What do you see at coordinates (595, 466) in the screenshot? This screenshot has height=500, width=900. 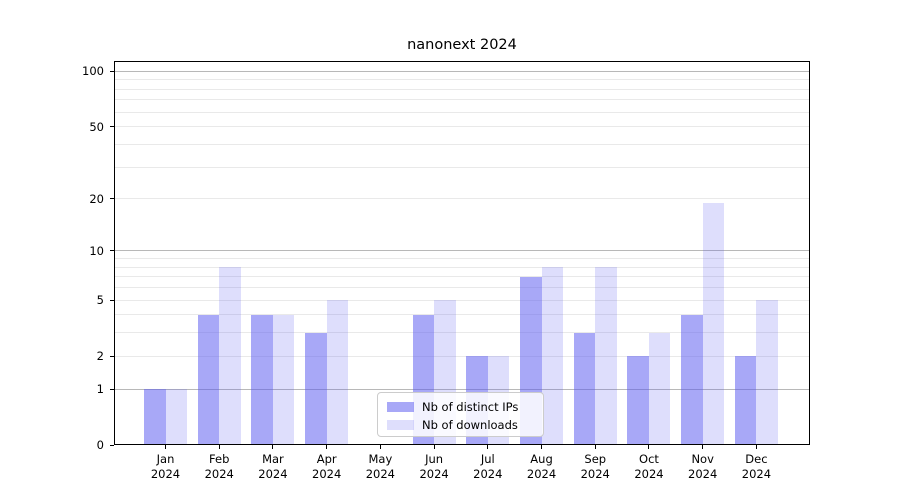 I see `x-tick-label: Sep 2024` at bounding box center [595, 466].